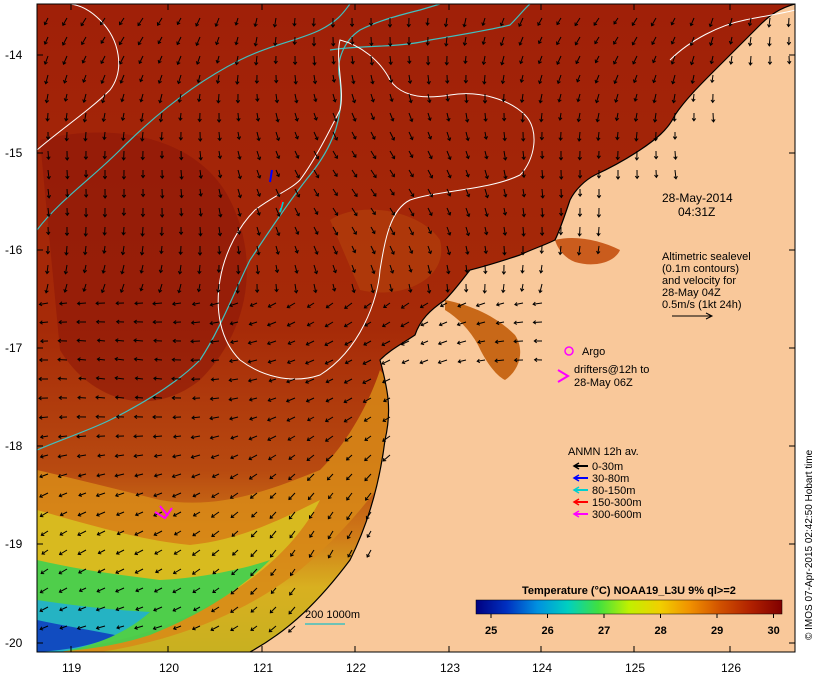 The width and height of the screenshot is (820, 680). What do you see at coordinates (386, 251) in the screenshot?
I see `sea-orange-patch` at bounding box center [386, 251].